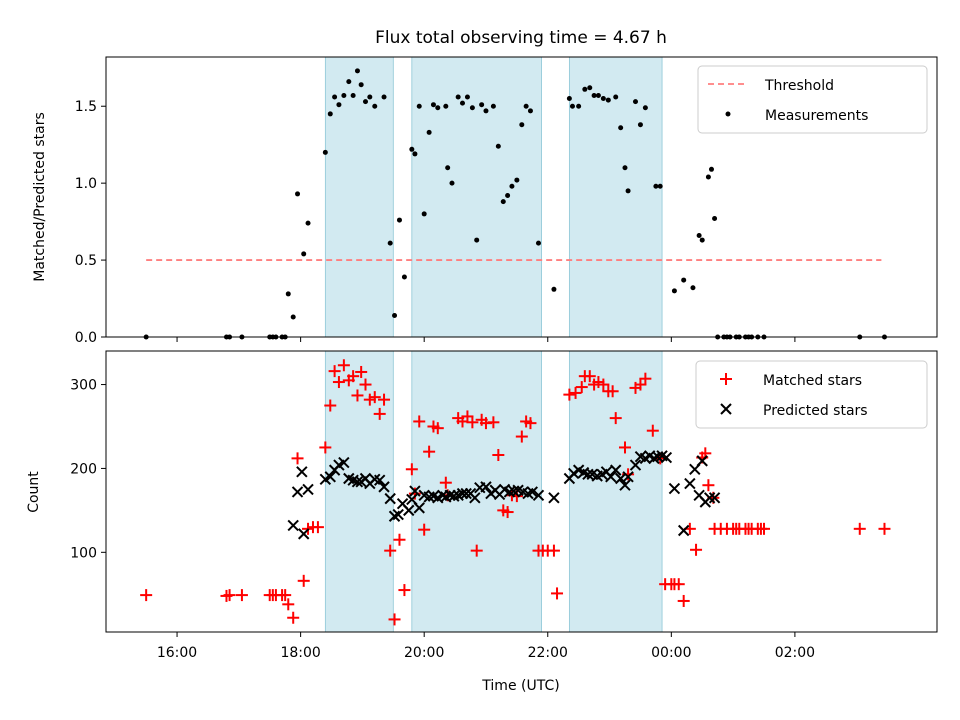 The width and height of the screenshot is (960, 720). Describe the element at coordinates (83, 469) in the screenshot. I see `y-tick-label: 200` at that location.